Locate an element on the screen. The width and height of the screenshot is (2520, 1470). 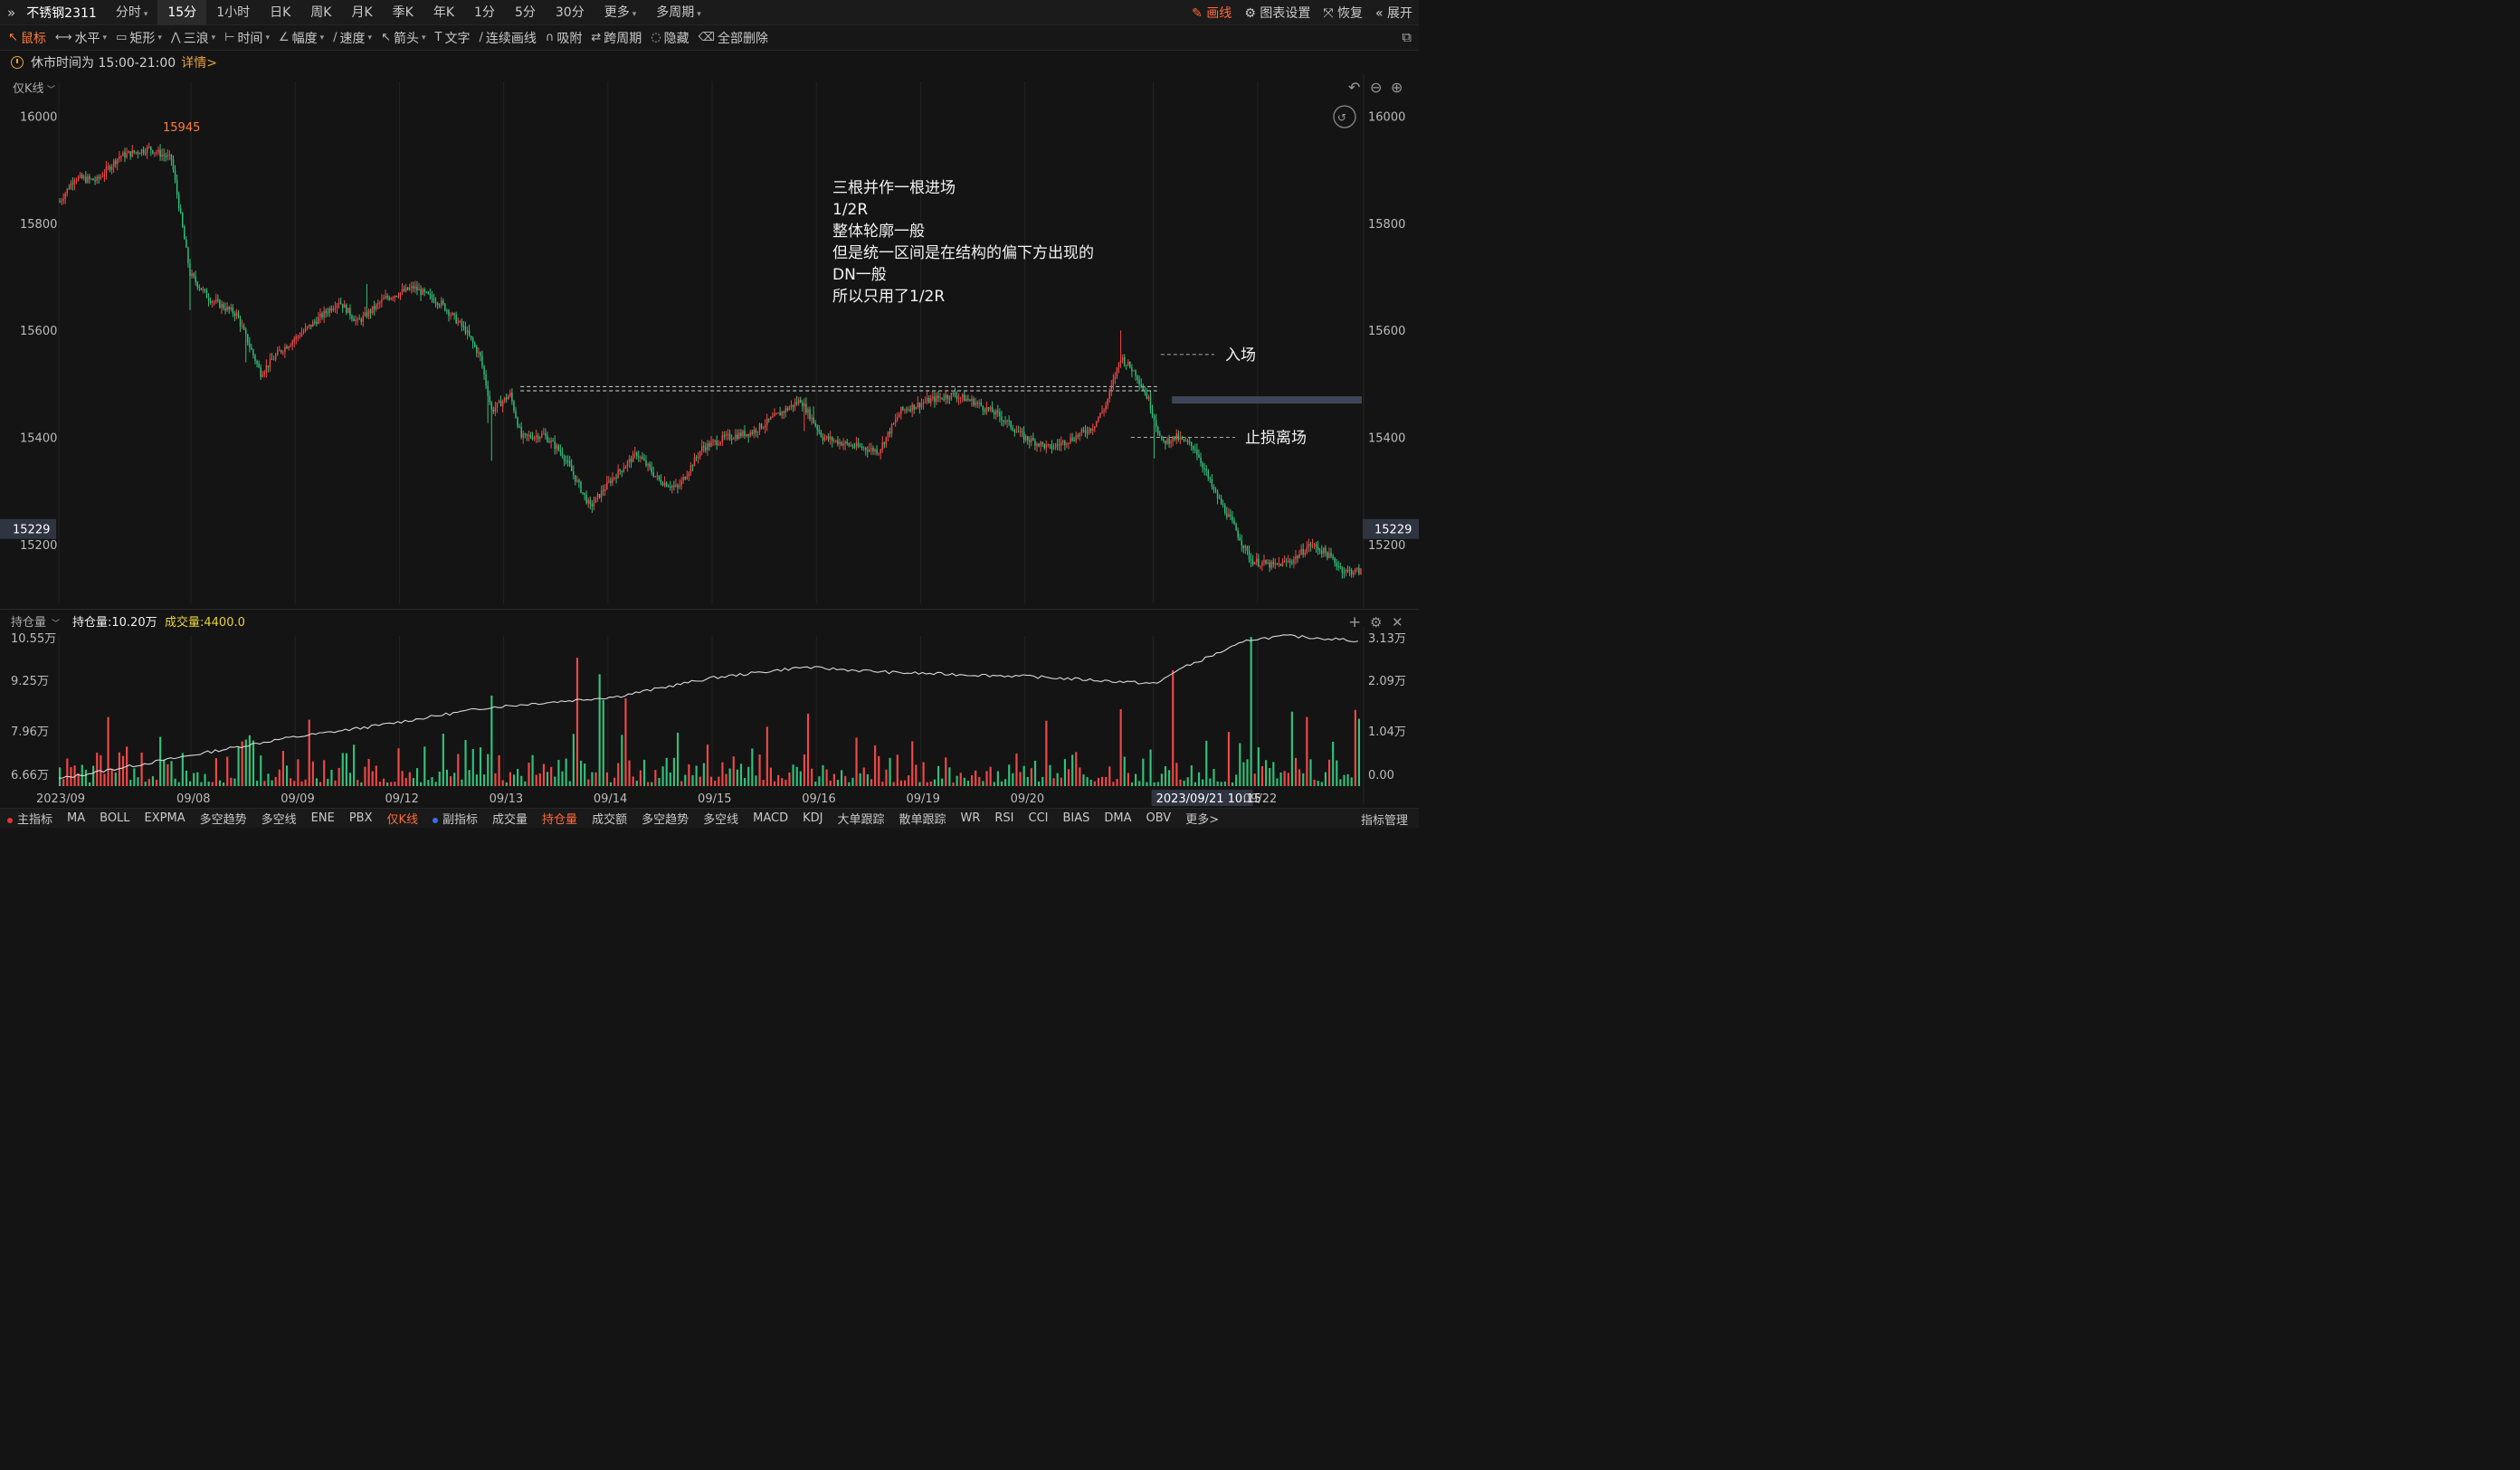
collapse-icon: » is located at coordinates (12, 12).